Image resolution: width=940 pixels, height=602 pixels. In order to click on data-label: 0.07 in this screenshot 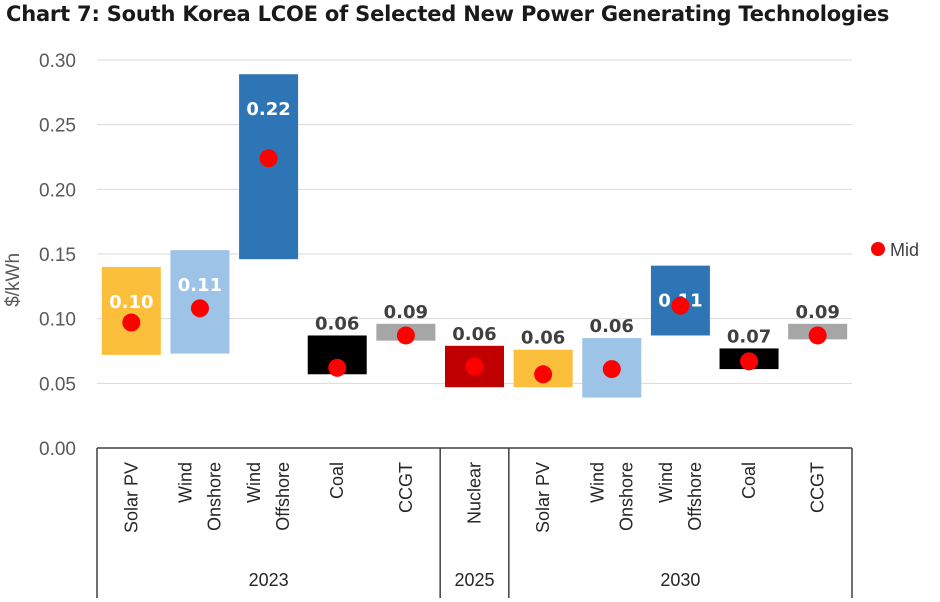, I will do `click(749, 336)`.